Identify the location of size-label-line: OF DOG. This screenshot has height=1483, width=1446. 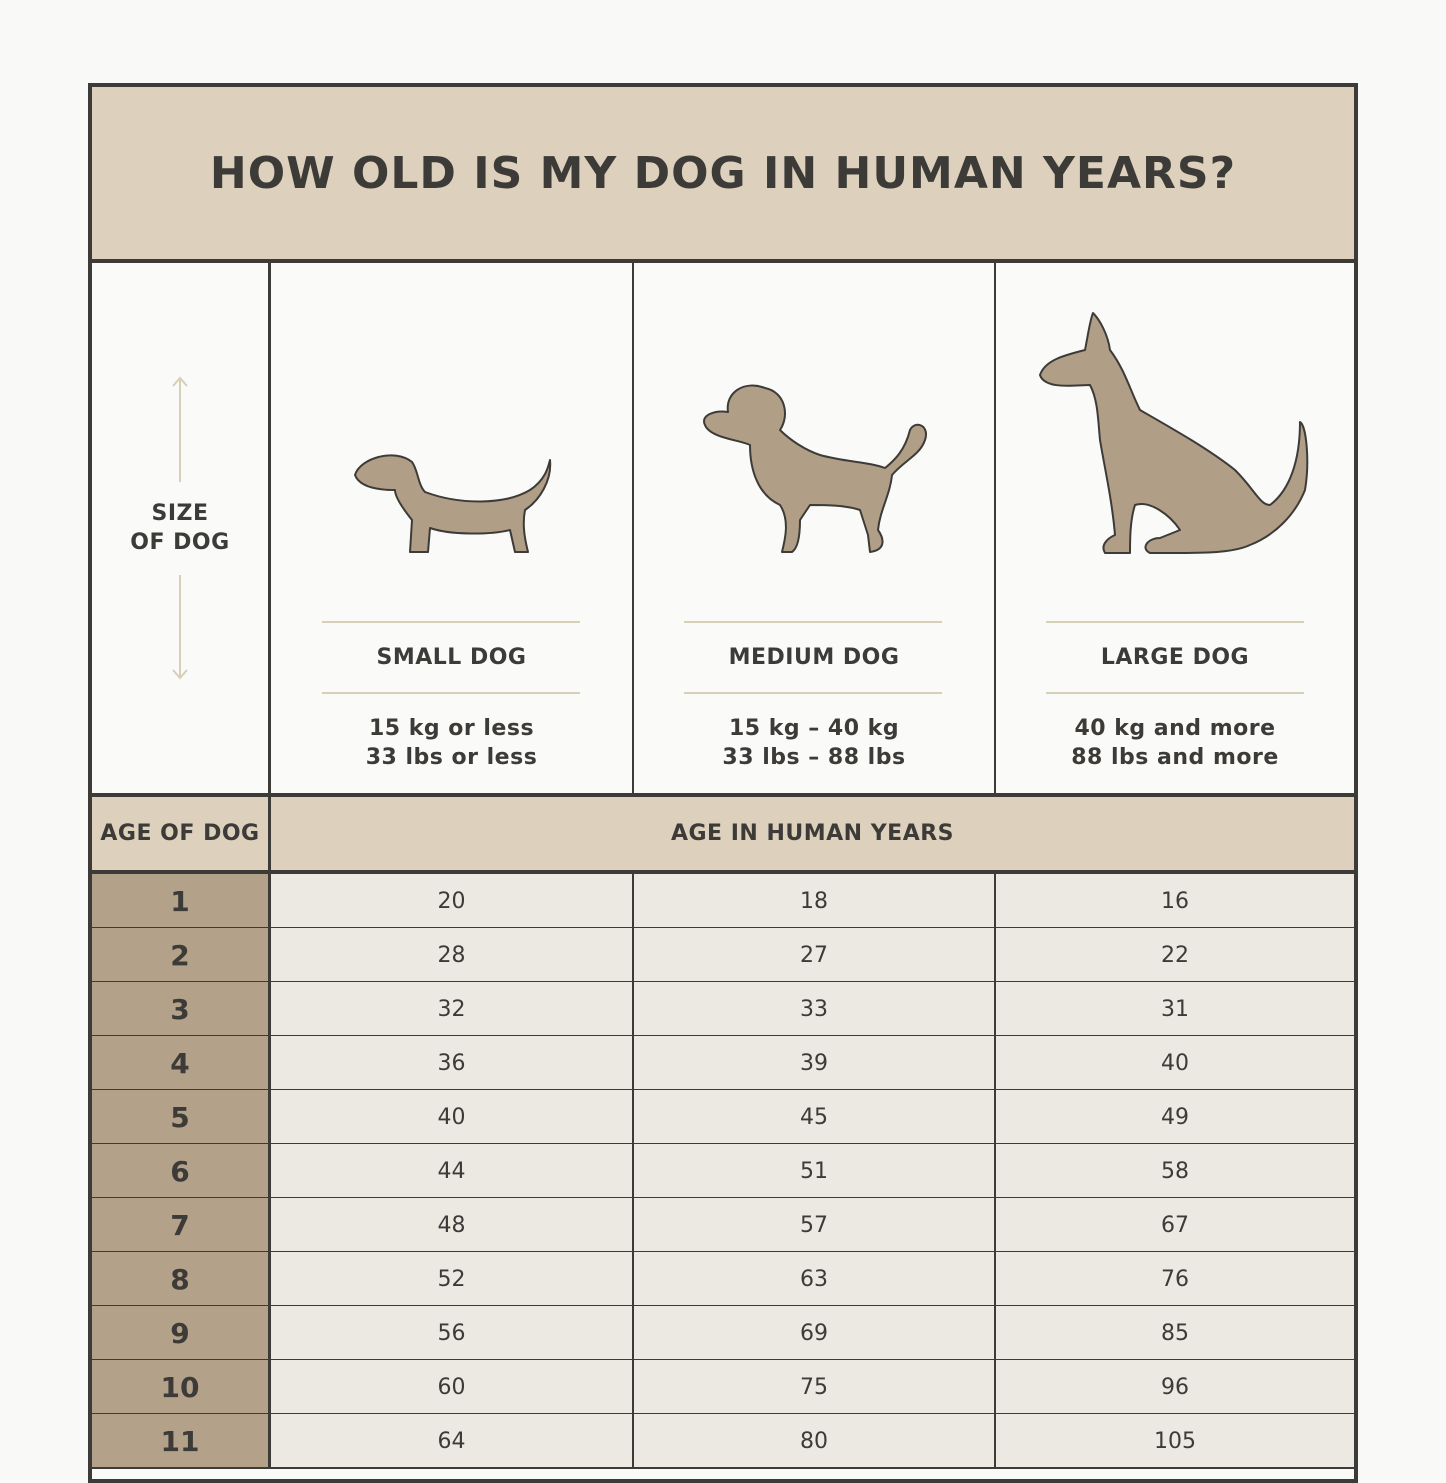
(180, 542).